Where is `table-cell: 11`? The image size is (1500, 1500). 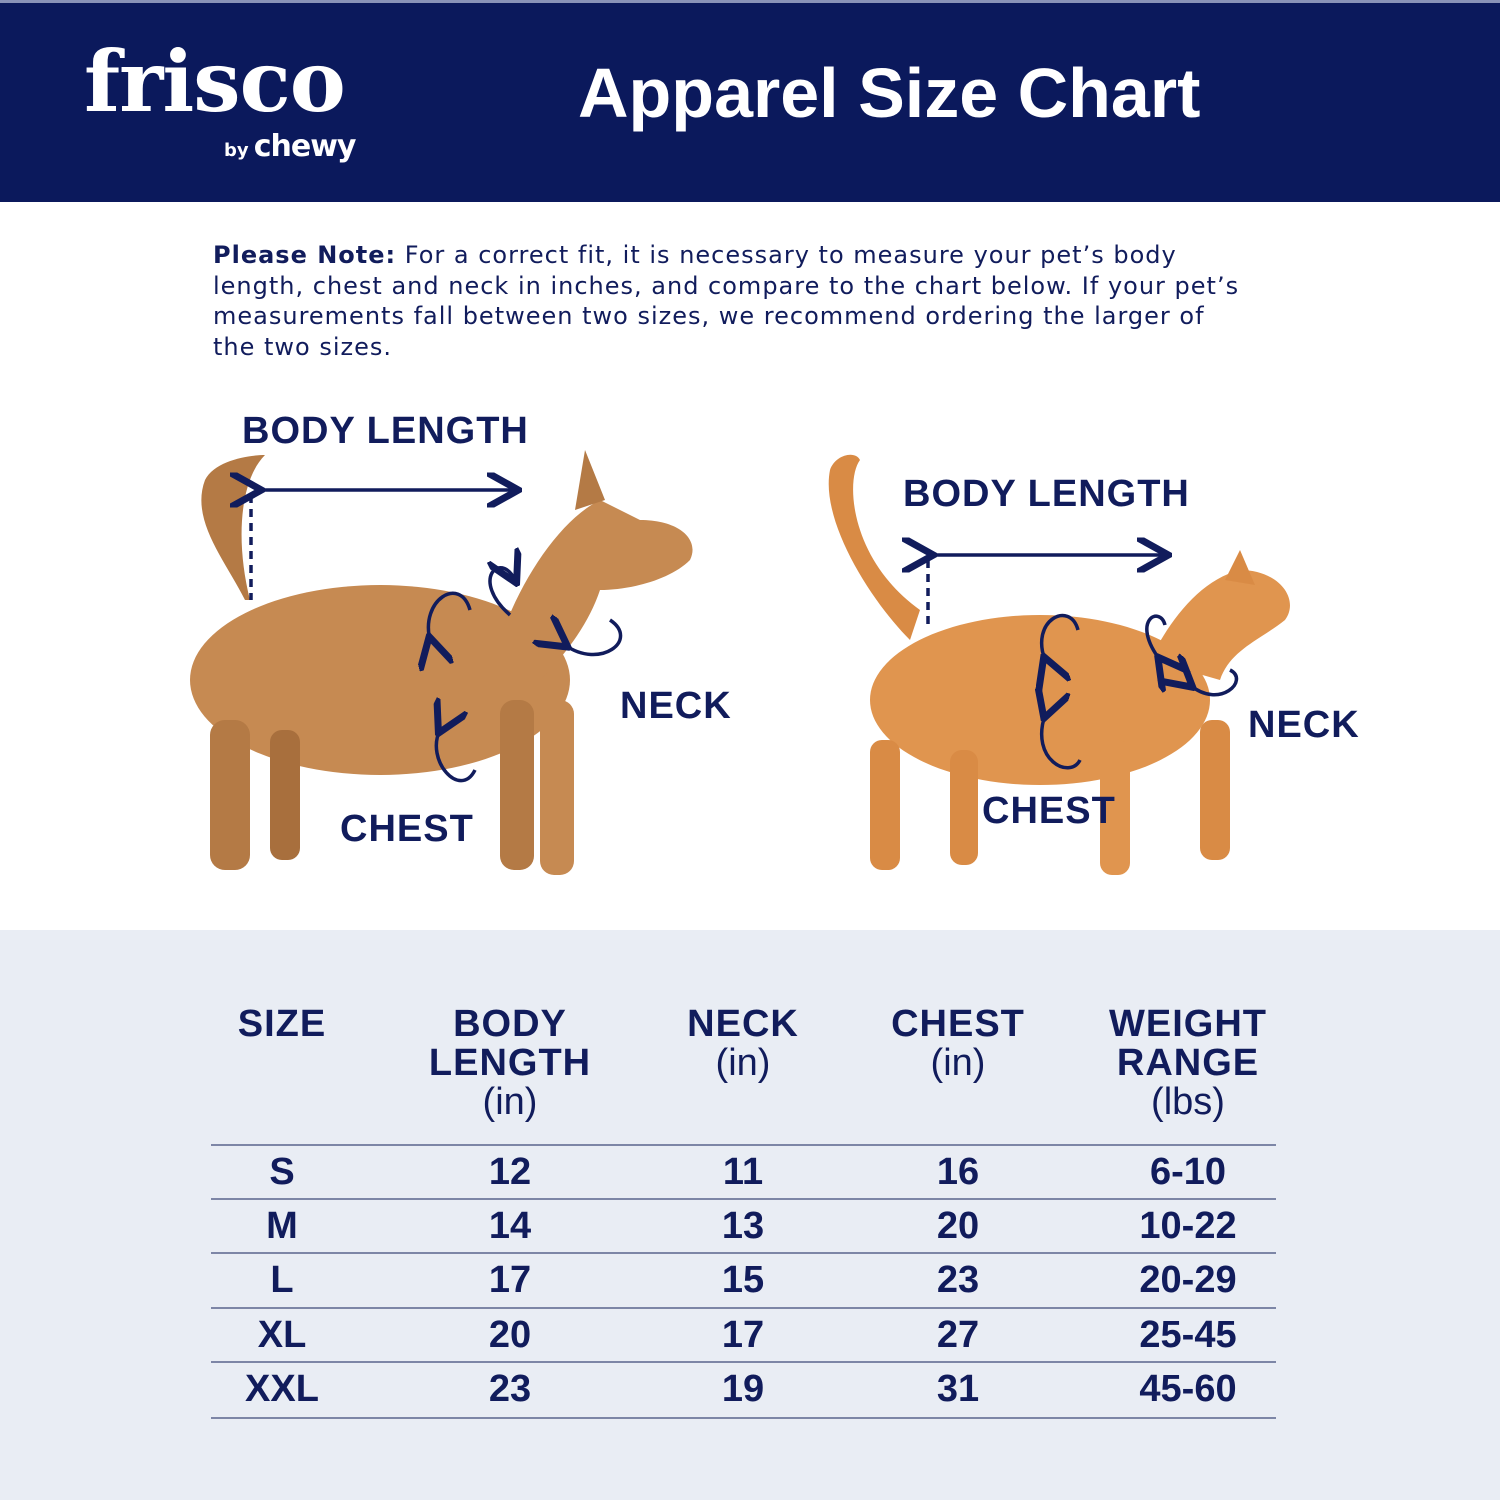 table-cell: 11 is located at coordinates (743, 1172).